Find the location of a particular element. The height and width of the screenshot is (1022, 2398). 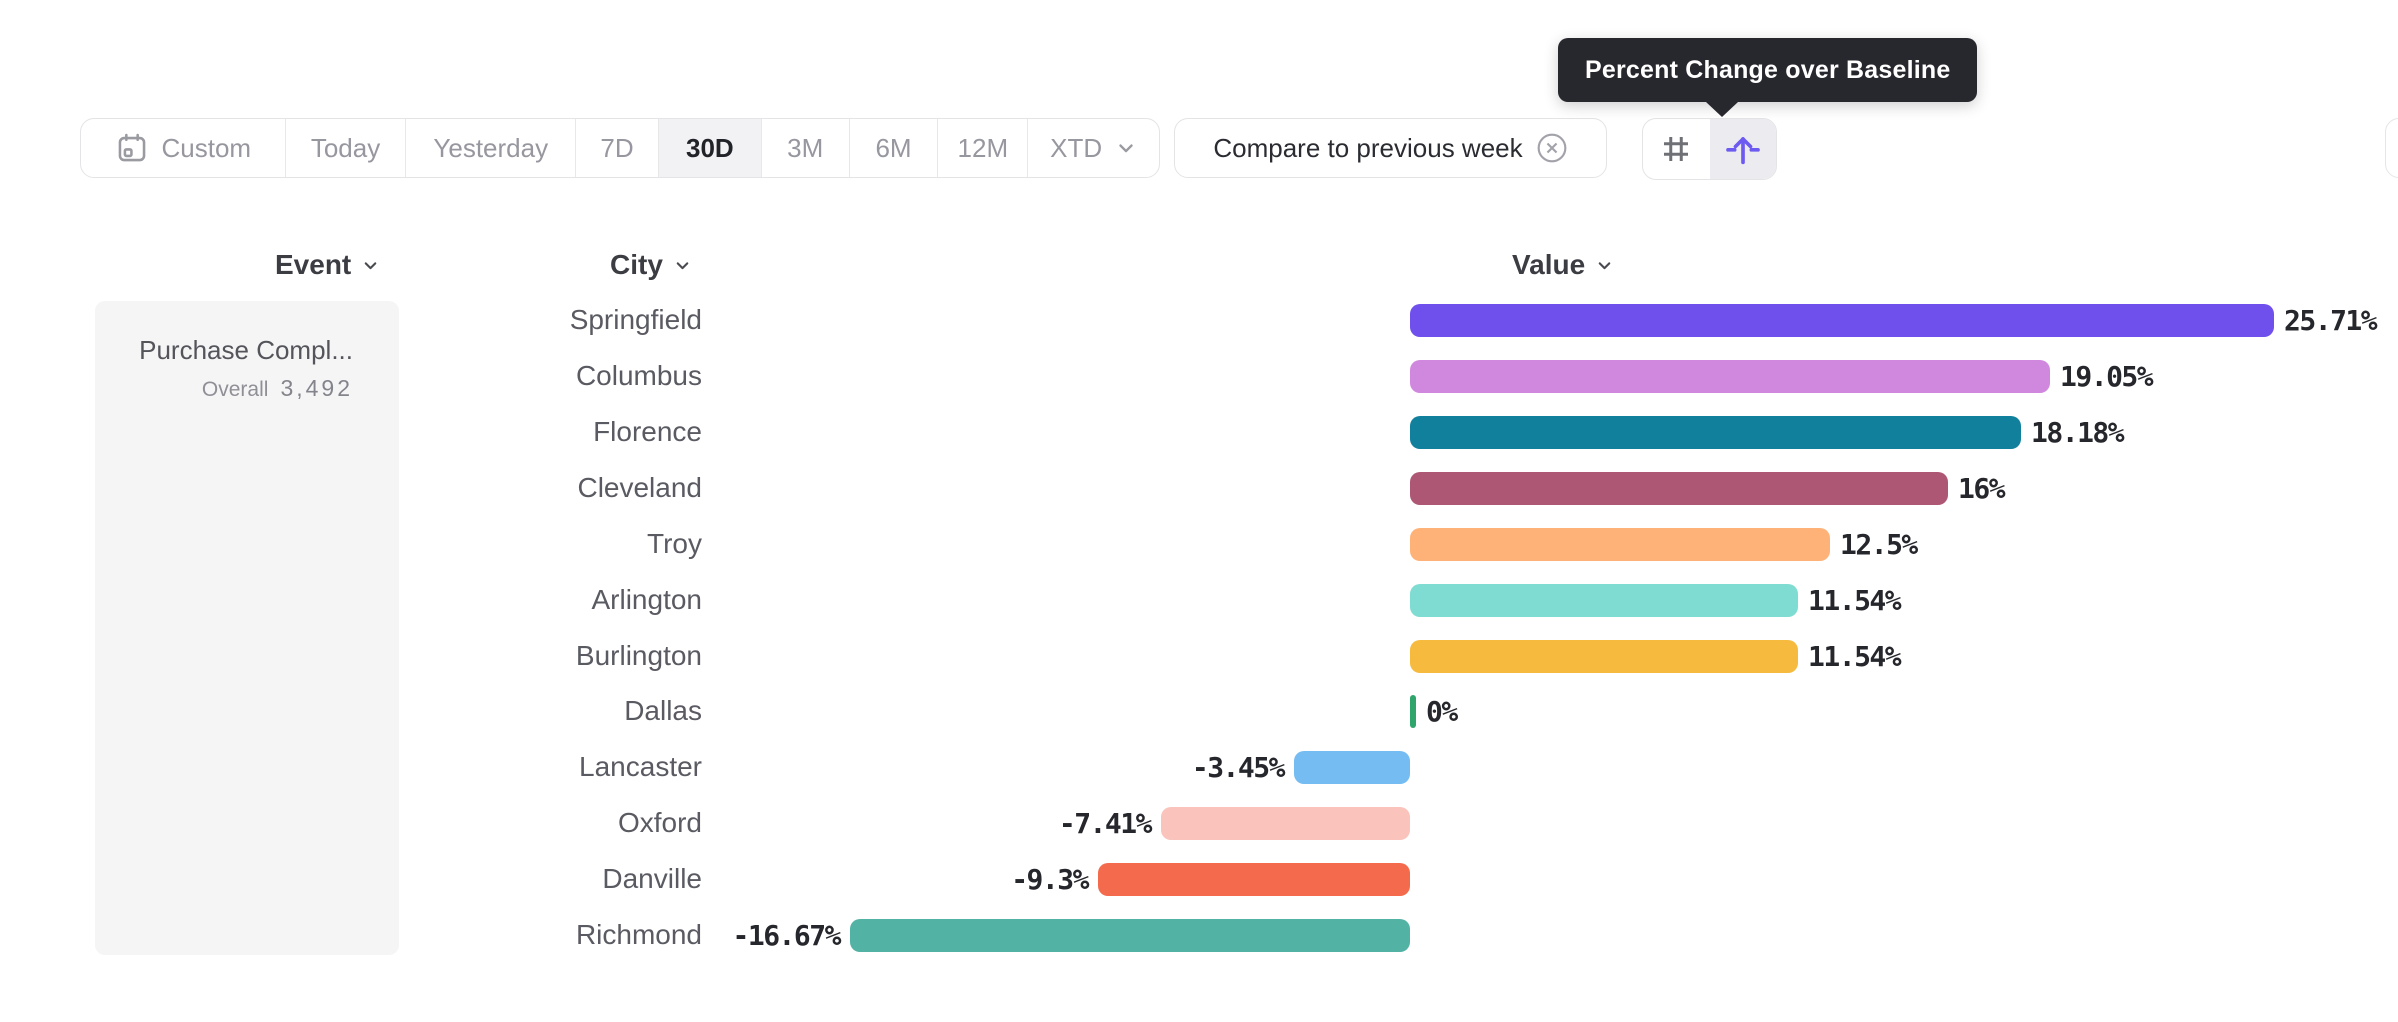

compare-label: Compare to previous week is located at coordinates (1368, 147).